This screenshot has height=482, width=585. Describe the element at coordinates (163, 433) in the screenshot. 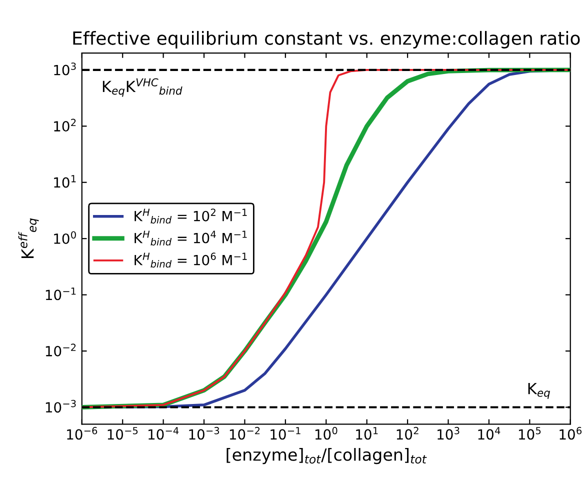

I see `x-tick-label: 10$^{−4}$` at that location.